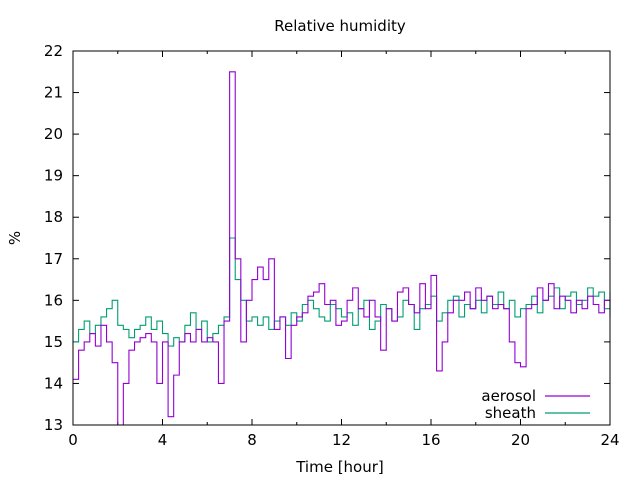  I want to click on legend: aerosol sheath, so click(535, 404).